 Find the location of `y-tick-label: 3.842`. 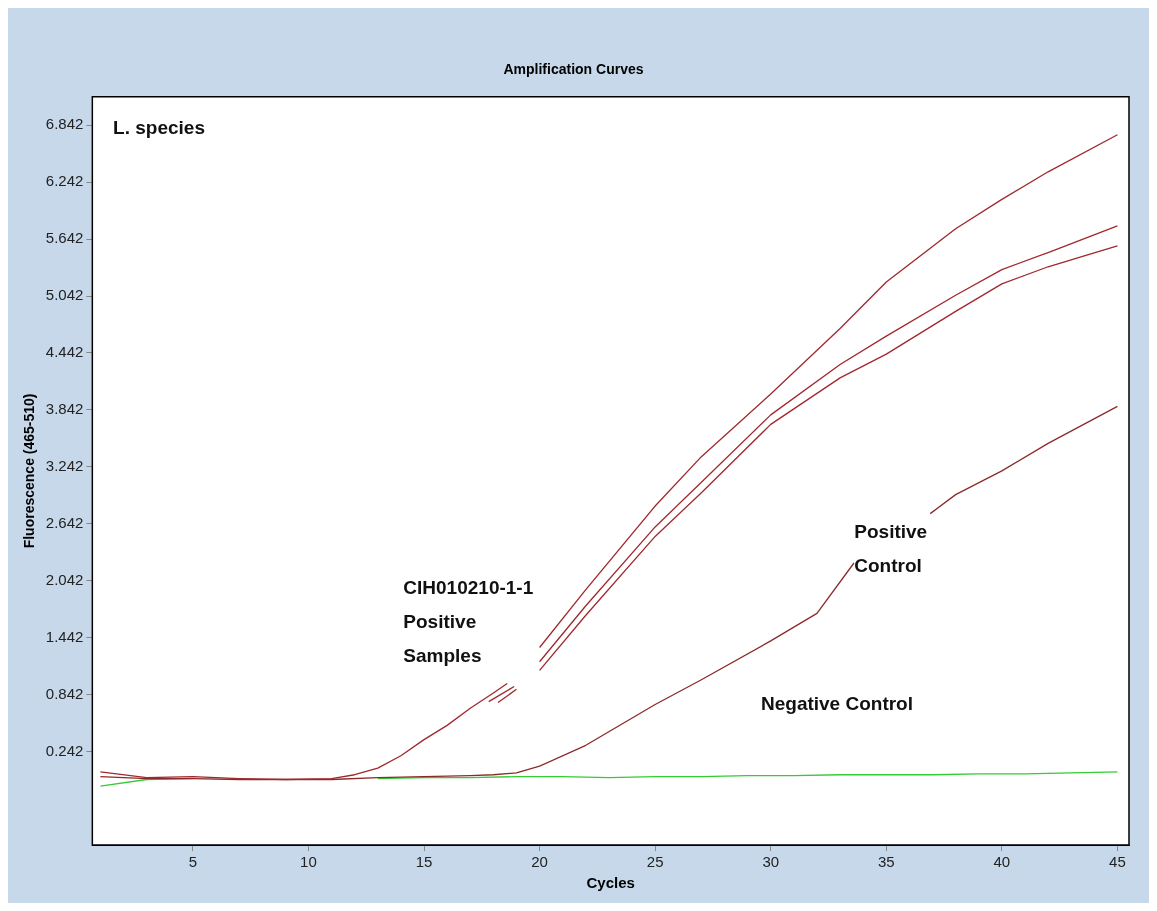

y-tick-label: 3.842 is located at coordinates (64, 409).